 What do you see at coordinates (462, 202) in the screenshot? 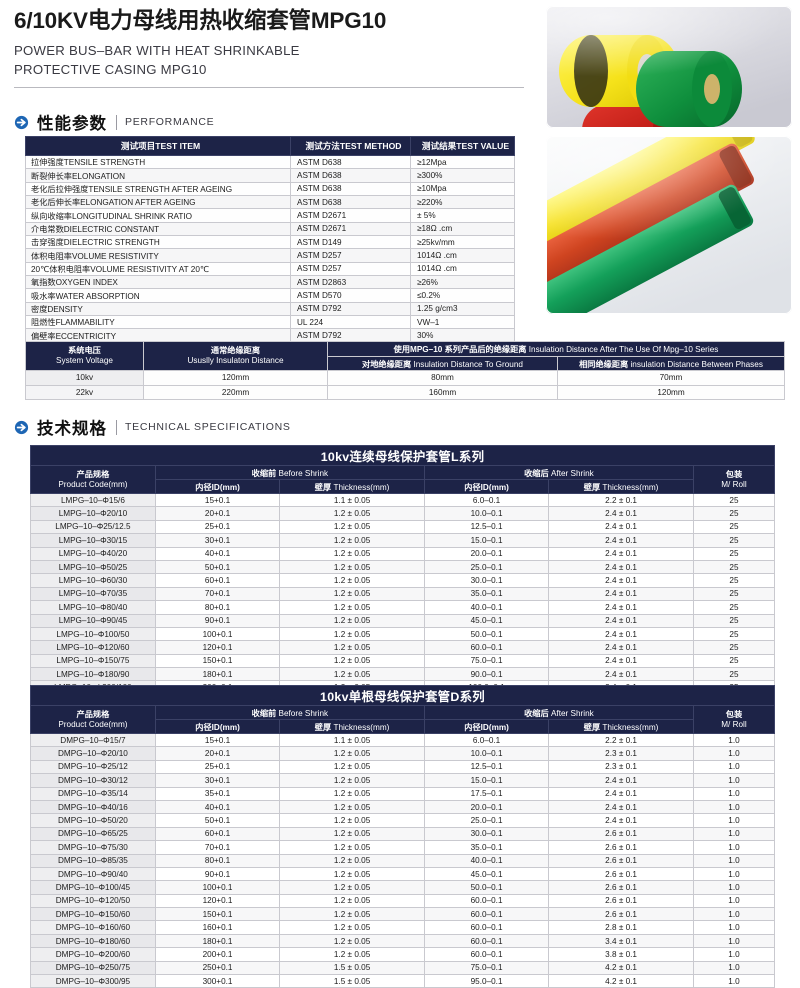
I see `perf-test-value: ≥220%` at bounding box center [462, 202].